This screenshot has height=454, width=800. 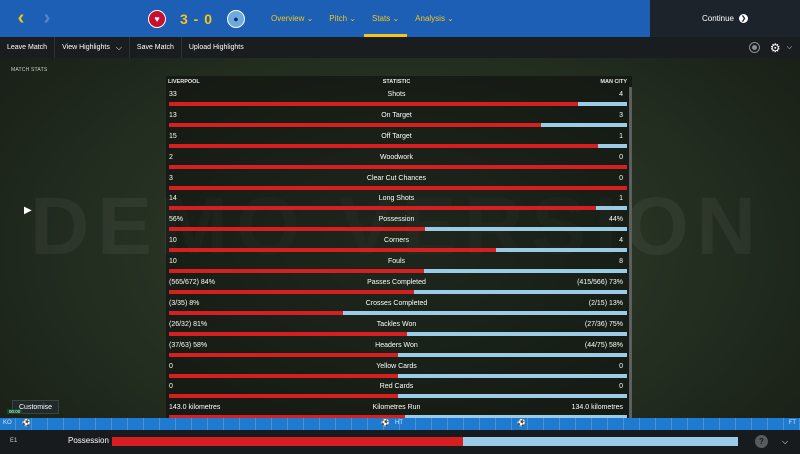 What do you see at coordinates (195, 408) in the screenshot?
I see `home-value: 143.0 kilometres` at bounding box center [195, 408].